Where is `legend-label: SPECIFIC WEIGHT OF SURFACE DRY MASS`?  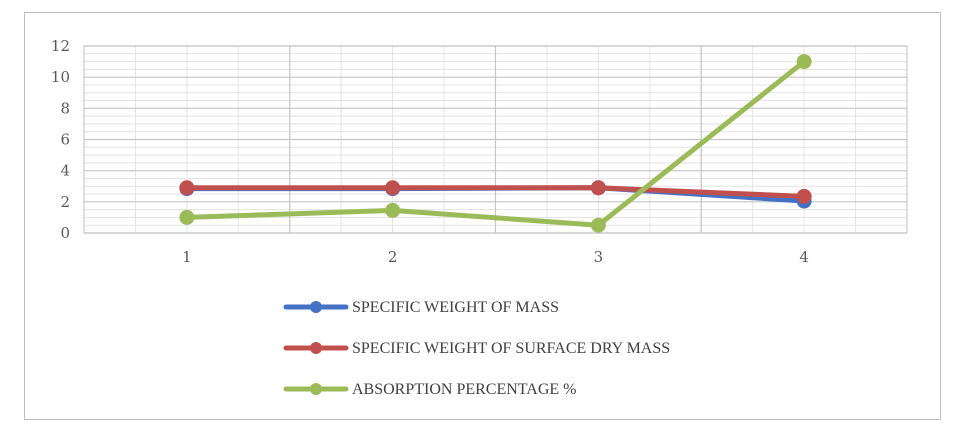 legend-label: SPECIFIC WEIGHT OF SURFACE DRY MASS is located at coordinates (511, 348).